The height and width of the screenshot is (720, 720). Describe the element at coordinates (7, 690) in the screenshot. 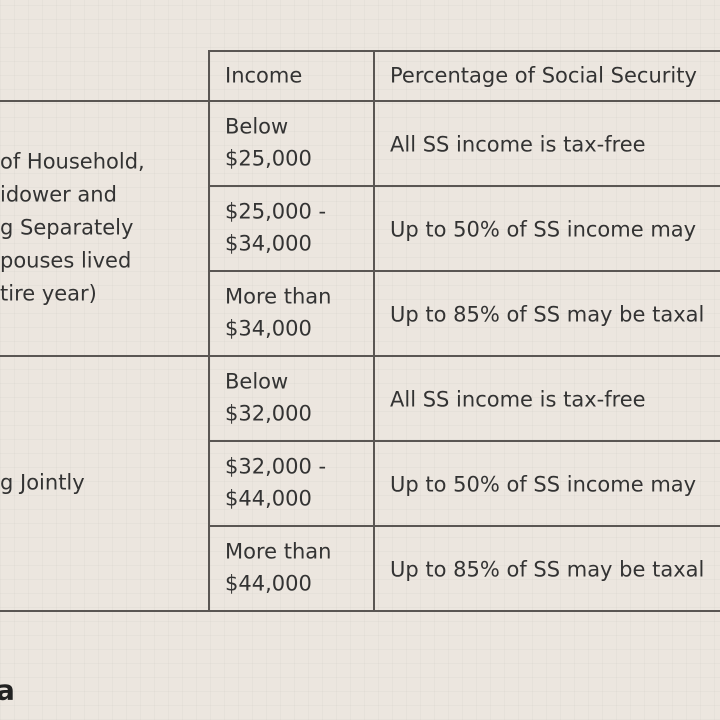

I see `logo: a` at that location.